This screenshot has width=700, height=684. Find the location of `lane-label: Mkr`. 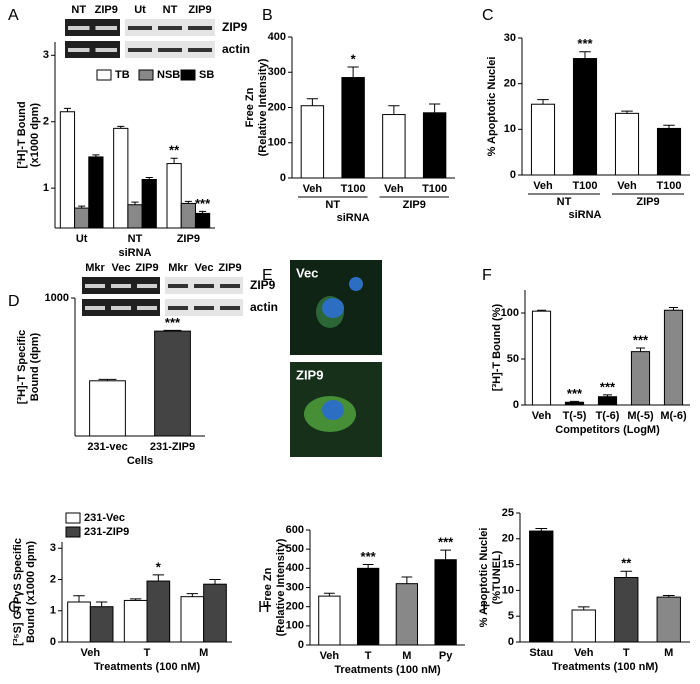

lane-label: Mkr is located at coordinates (178, 268).